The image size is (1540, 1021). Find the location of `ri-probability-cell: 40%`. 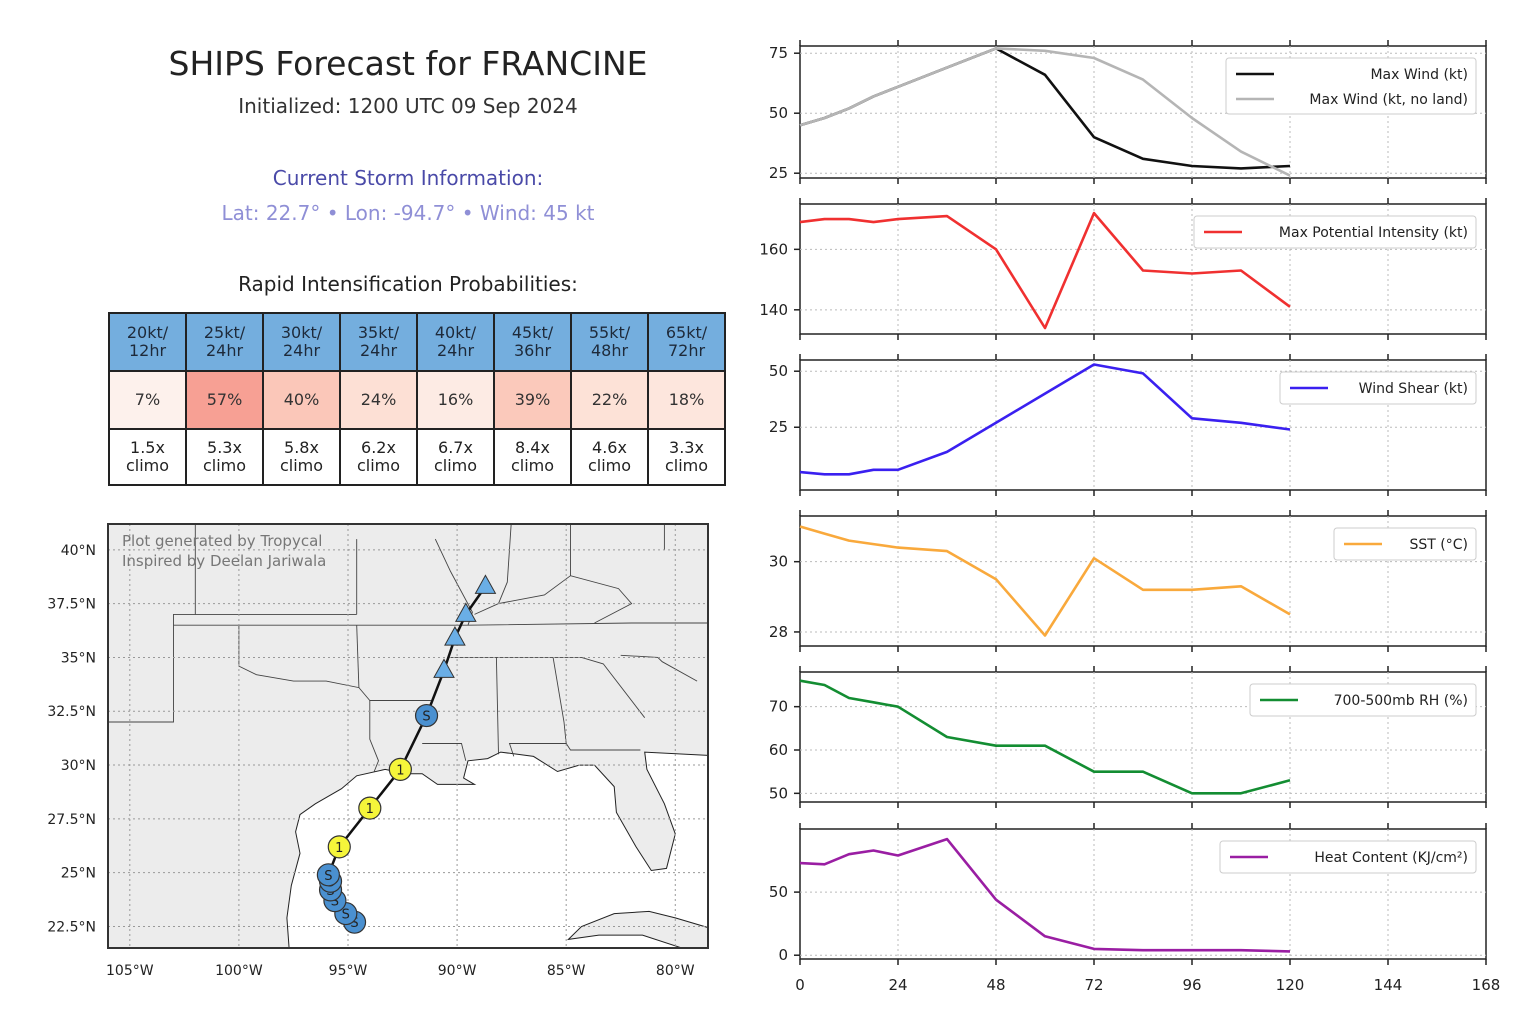

ri-probability-cell: 40% is located at coordinates (301, 400).